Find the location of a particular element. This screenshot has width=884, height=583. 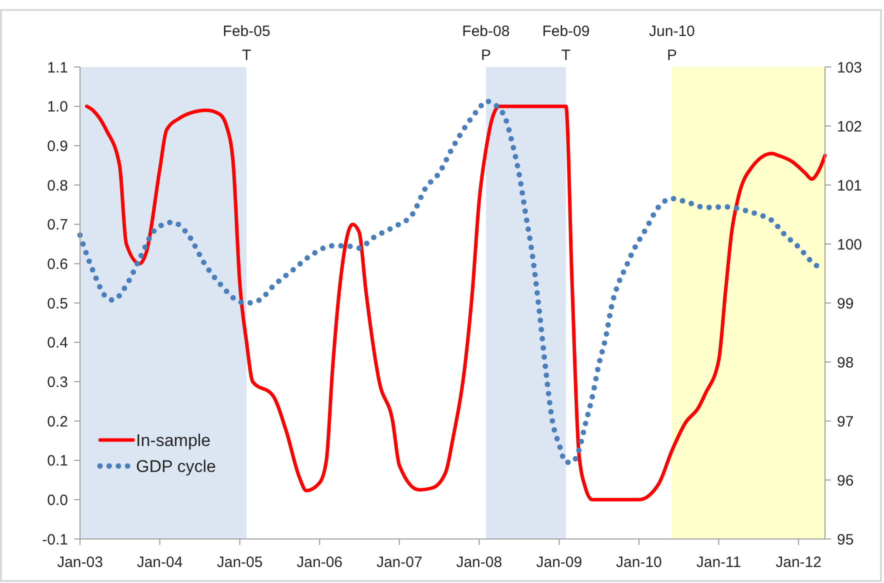

text: Feb-05 T is located at coordinates (246, 43).